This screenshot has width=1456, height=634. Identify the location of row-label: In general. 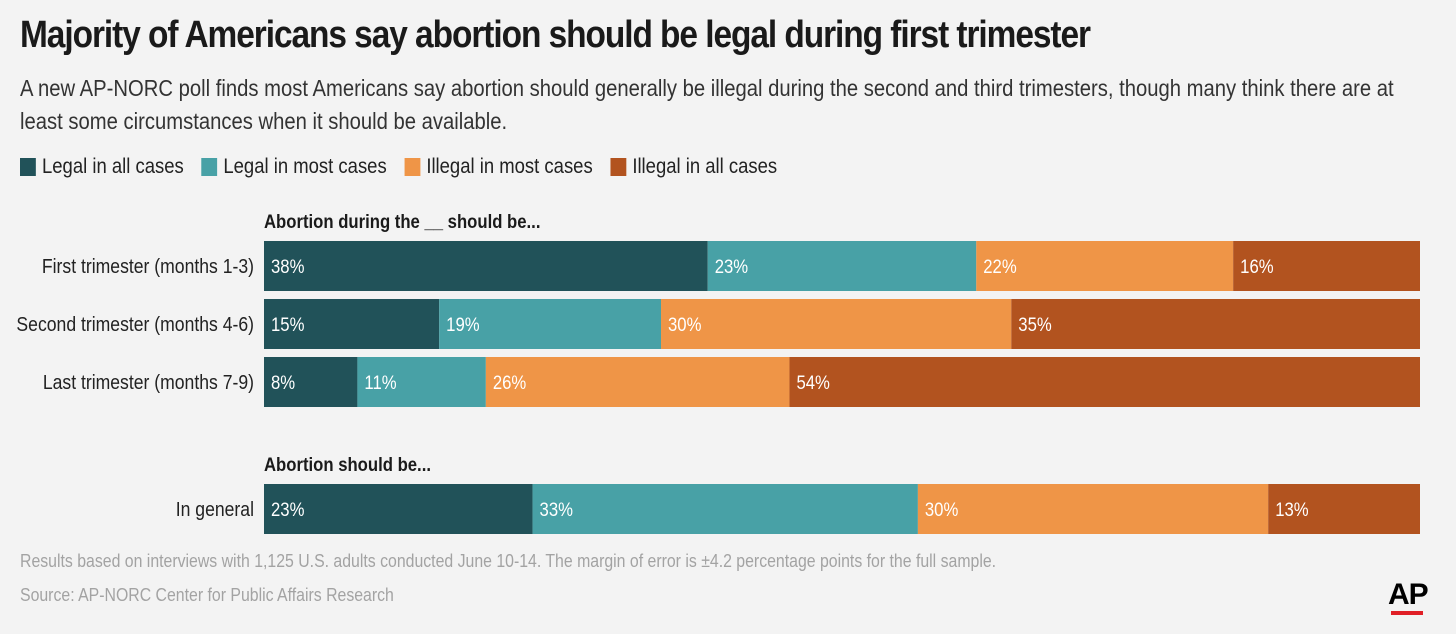
(215, 509).